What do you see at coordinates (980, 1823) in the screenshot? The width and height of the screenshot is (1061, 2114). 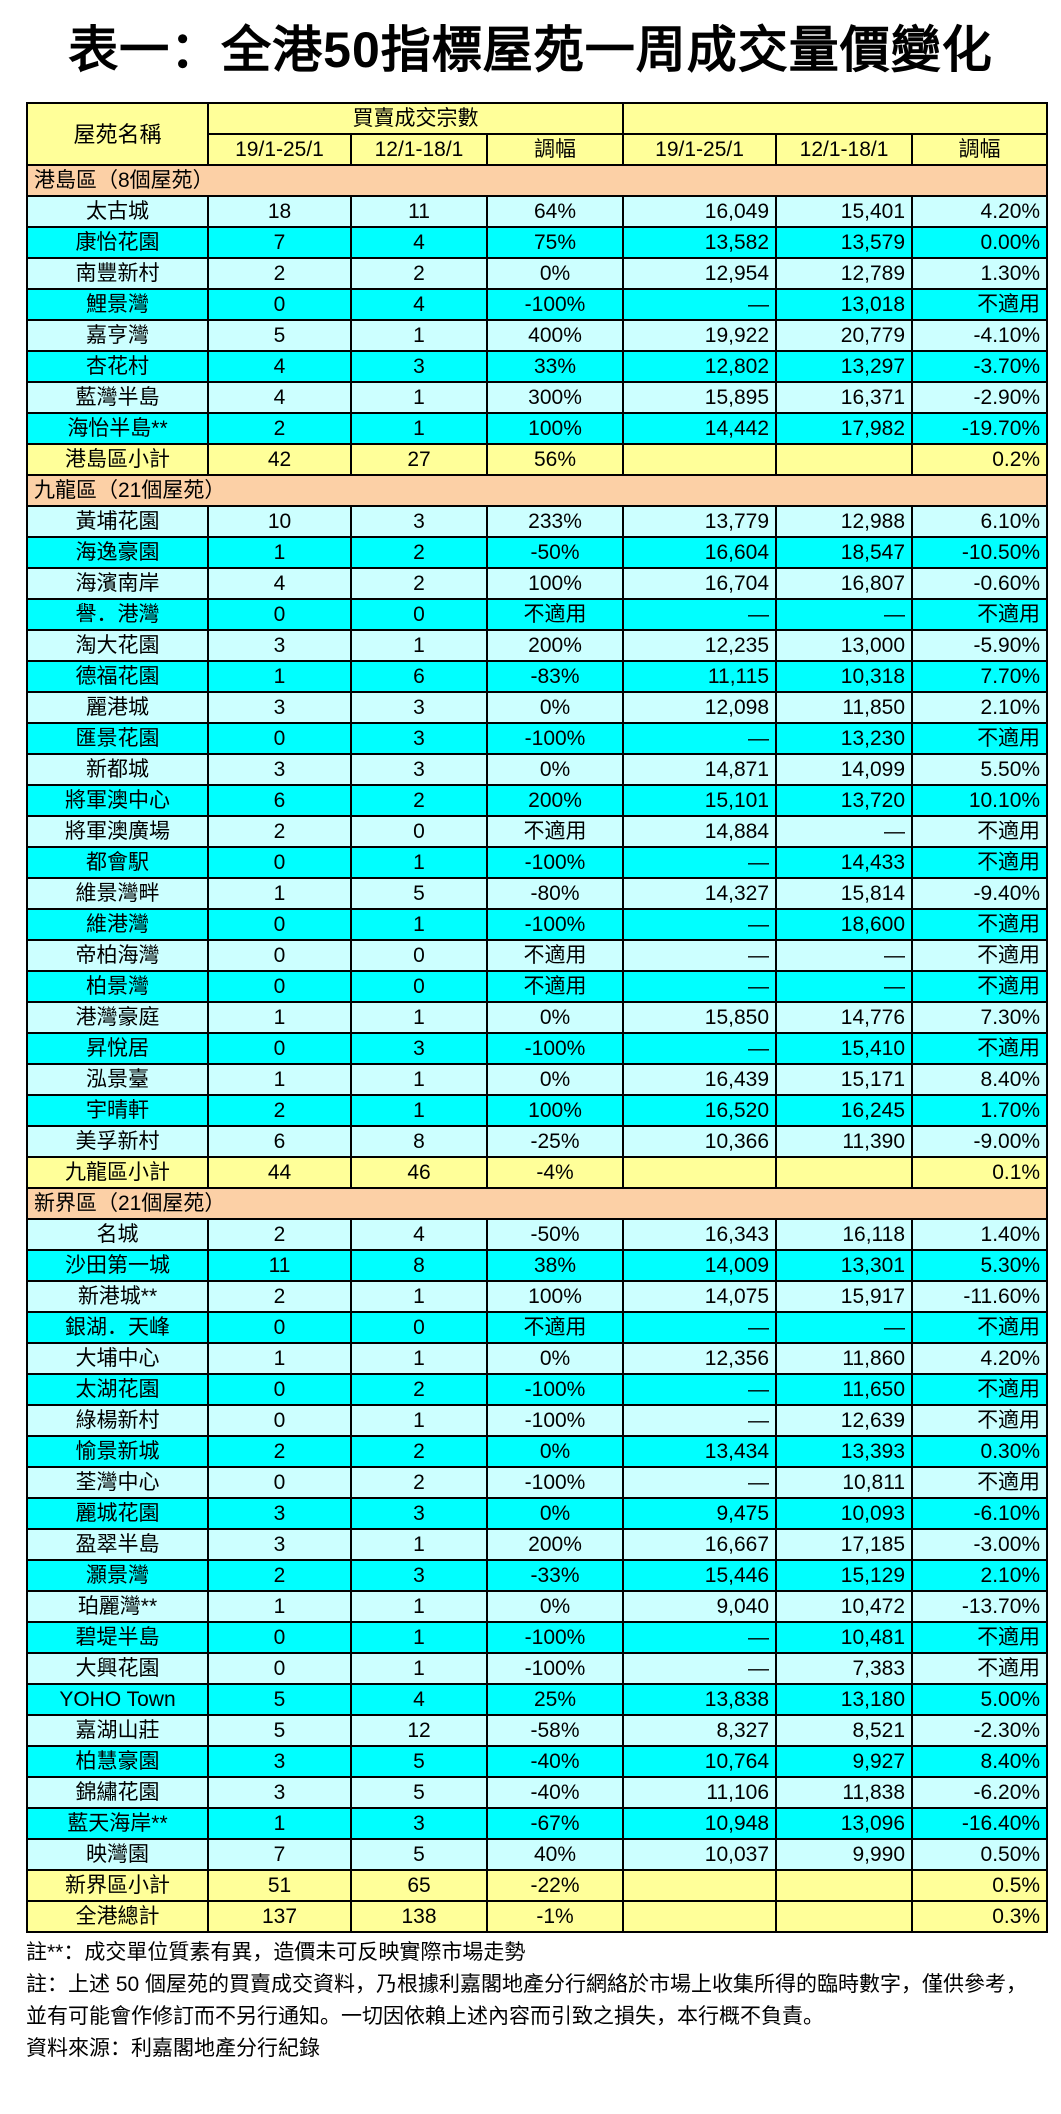 I see `value-cell: -16.40%` at bounding box center [980, 1823].